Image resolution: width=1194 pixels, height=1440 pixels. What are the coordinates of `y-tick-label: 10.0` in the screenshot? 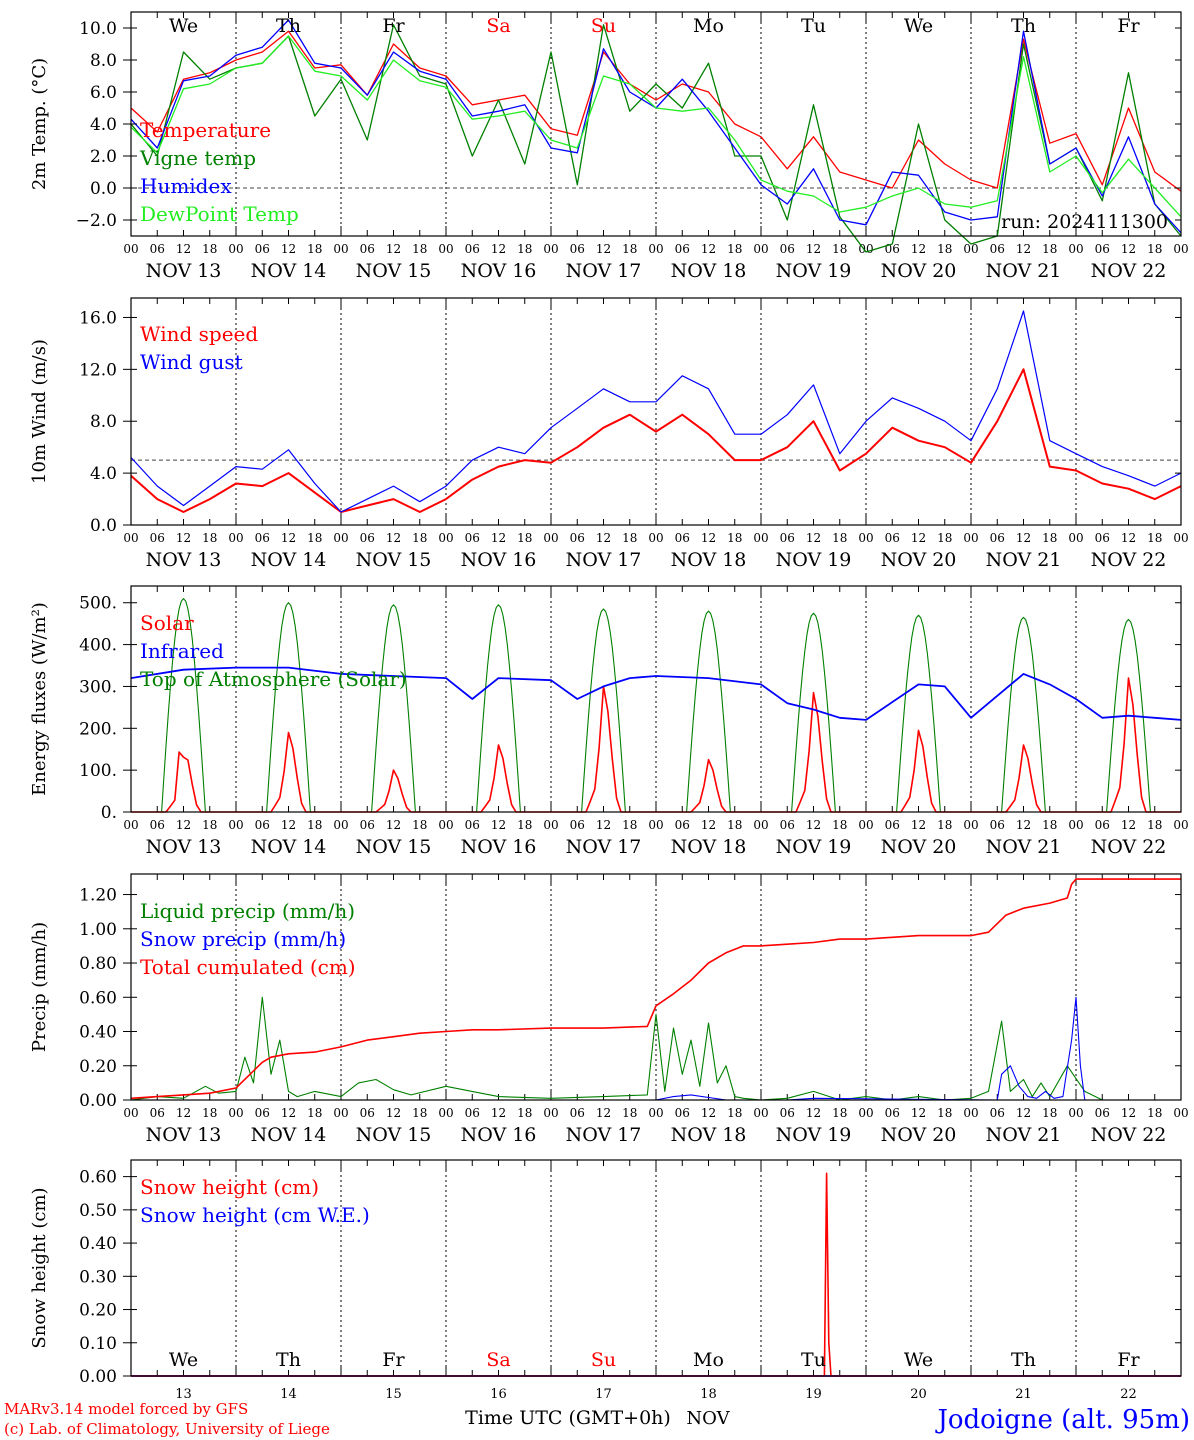 It's located at (98, 29).